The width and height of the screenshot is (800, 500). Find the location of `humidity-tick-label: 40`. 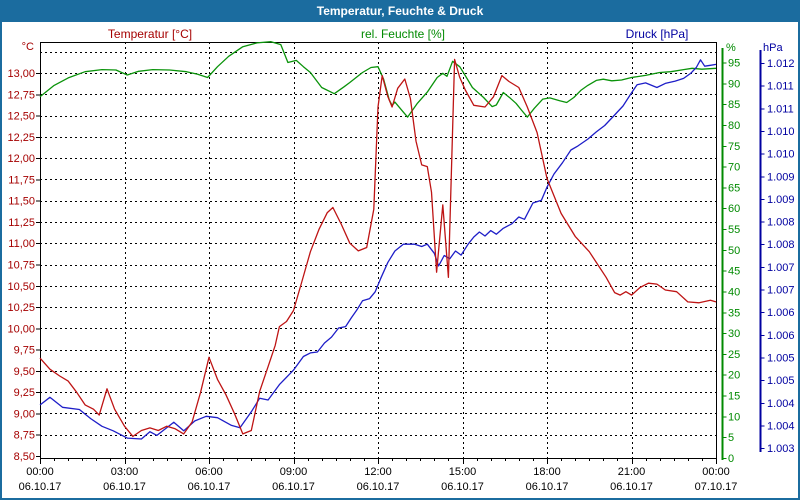

humidity-tick-label: 40 is located at coordinates (734, 292).